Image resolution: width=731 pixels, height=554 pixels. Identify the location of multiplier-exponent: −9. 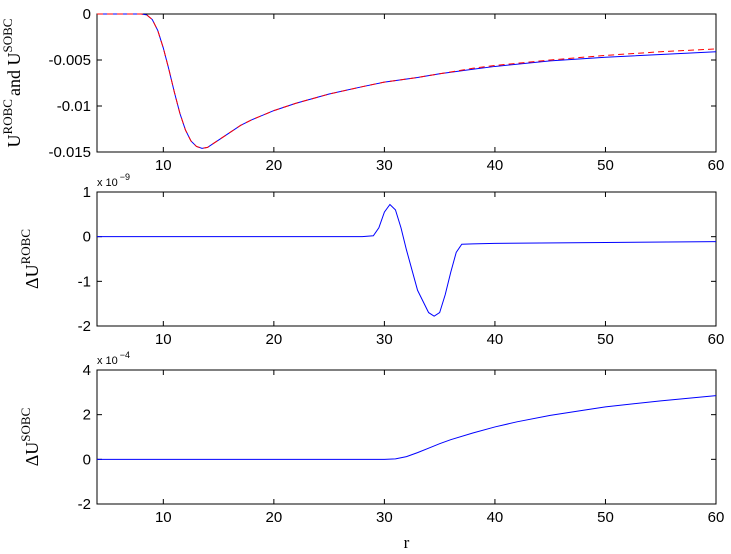
(125, 177).